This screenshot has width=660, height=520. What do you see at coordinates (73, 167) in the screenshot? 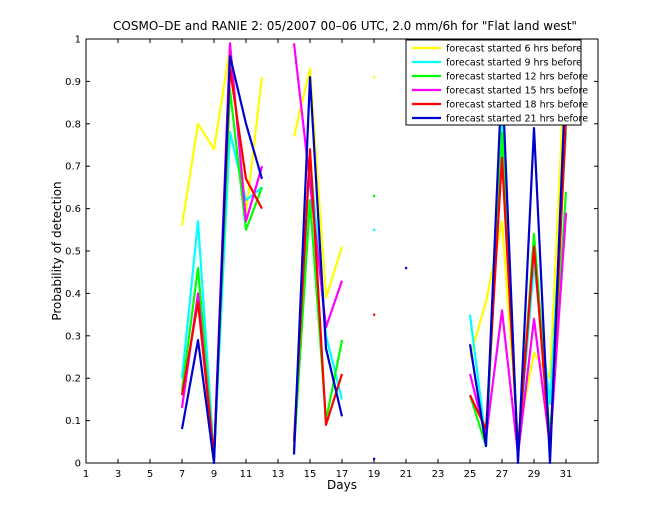
I see `y-tick-label: 0.7` at bounding box center [73, 167].